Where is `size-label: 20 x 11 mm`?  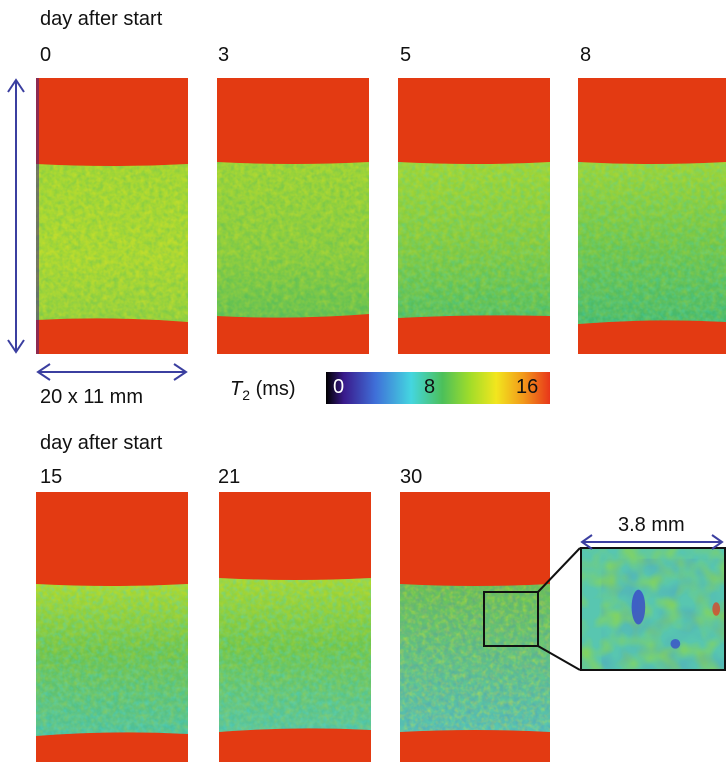 size-label: 20 x 11 mm is located at coordinates (91, 397).